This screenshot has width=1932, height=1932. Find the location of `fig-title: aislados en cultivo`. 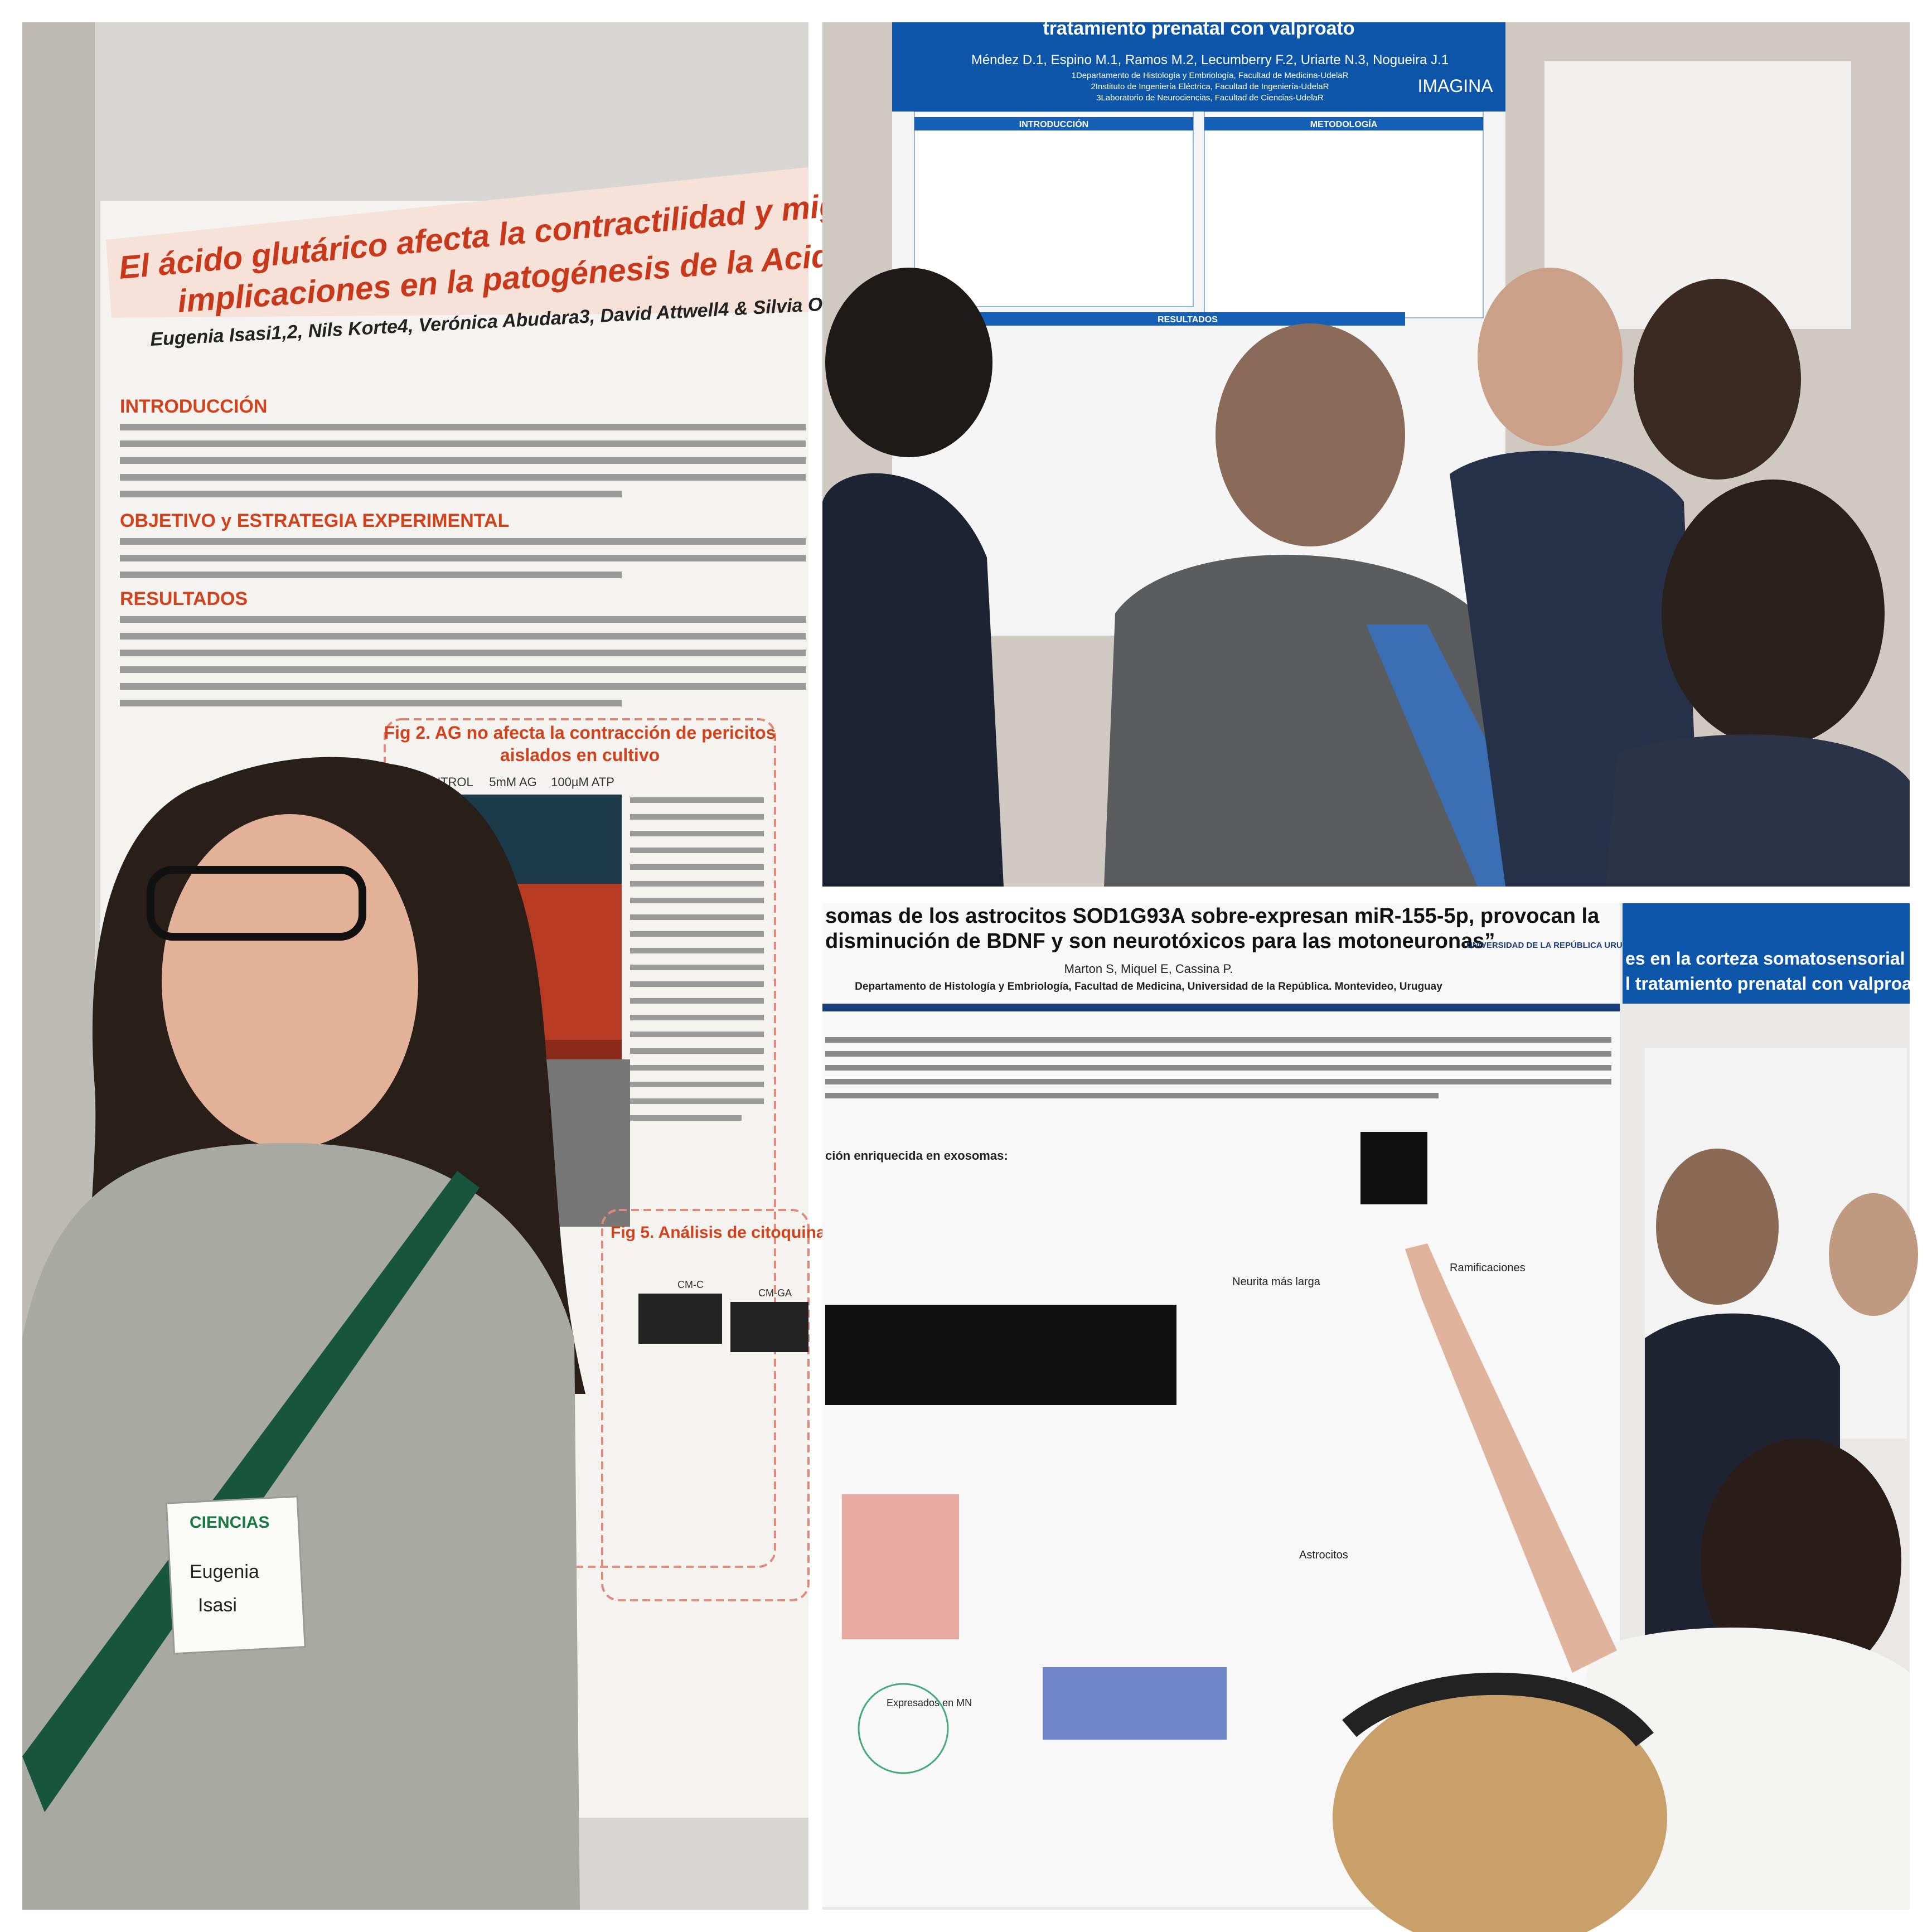

fig-title: aislados en cultivo is located at coordinates (580, 755).